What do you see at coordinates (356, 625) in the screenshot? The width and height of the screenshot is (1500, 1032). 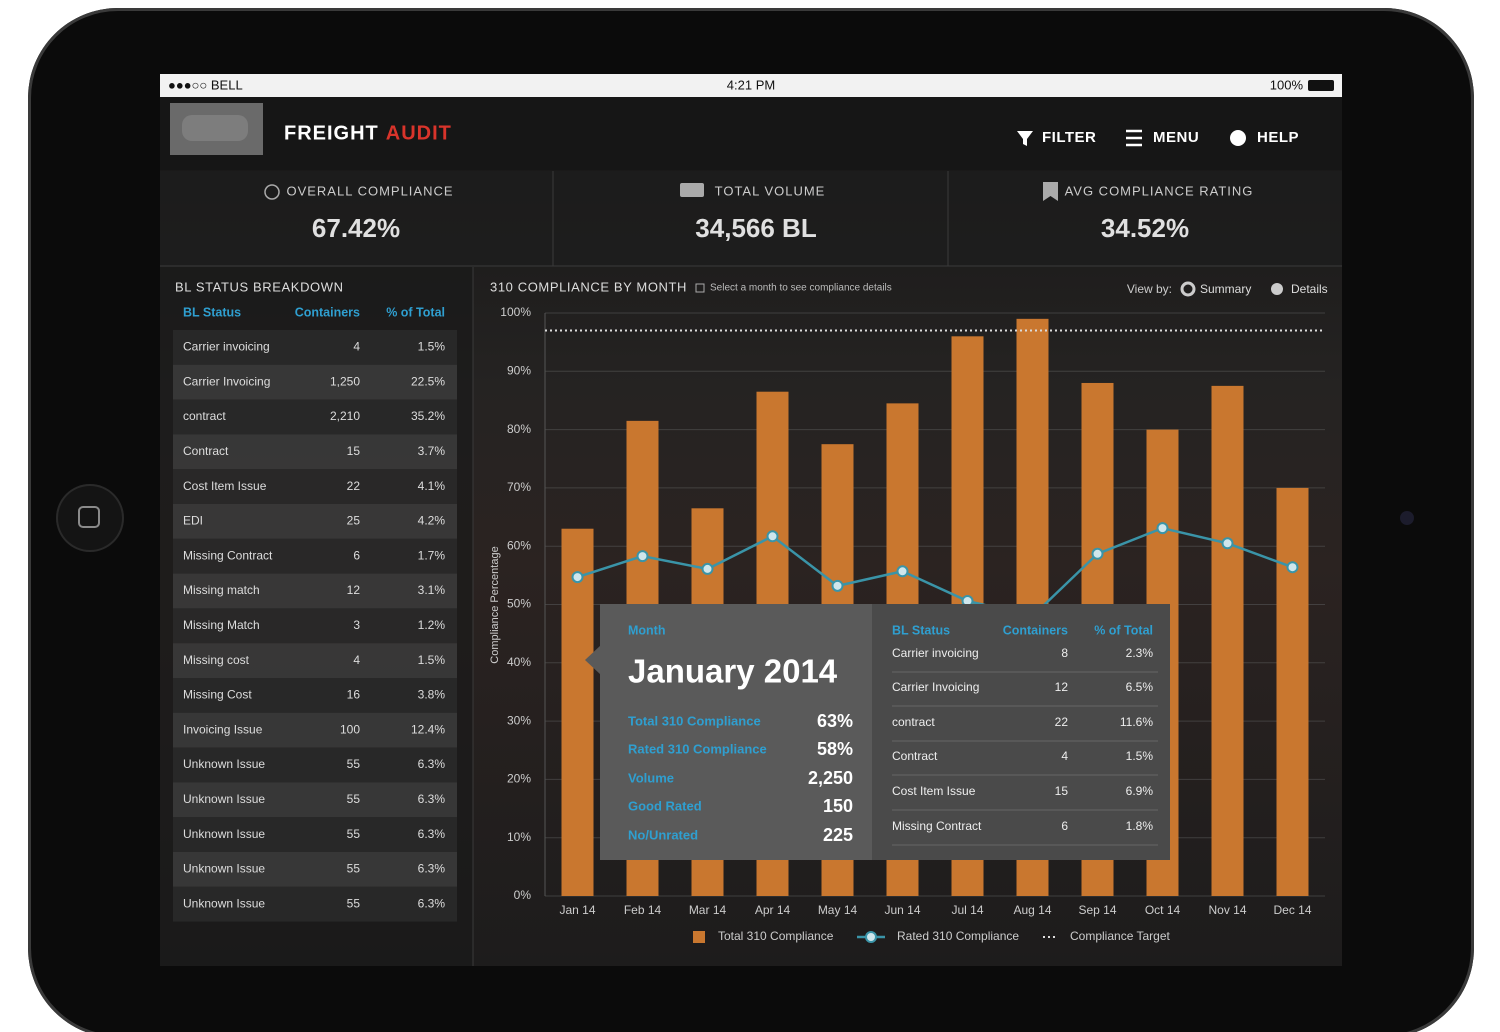 I see `table-cell: 3` at bounding box center [356, 625].